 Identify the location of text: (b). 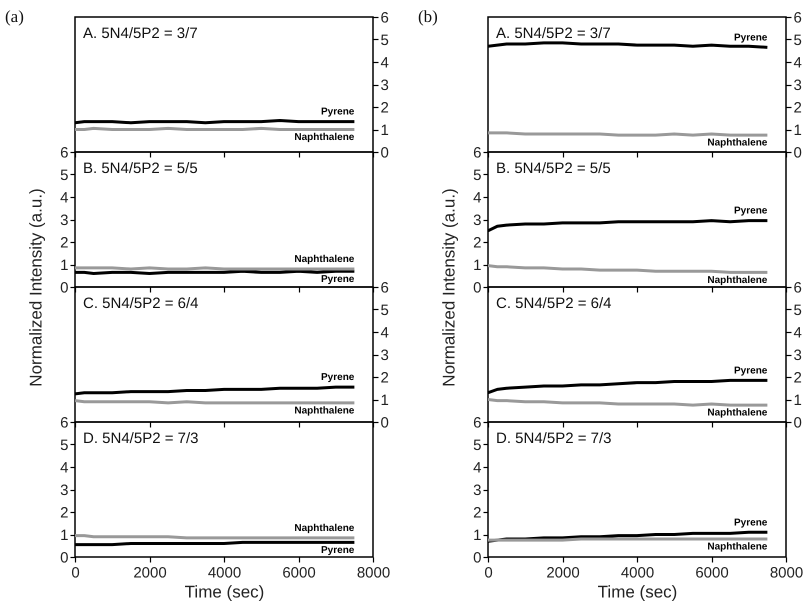
(428, 16).